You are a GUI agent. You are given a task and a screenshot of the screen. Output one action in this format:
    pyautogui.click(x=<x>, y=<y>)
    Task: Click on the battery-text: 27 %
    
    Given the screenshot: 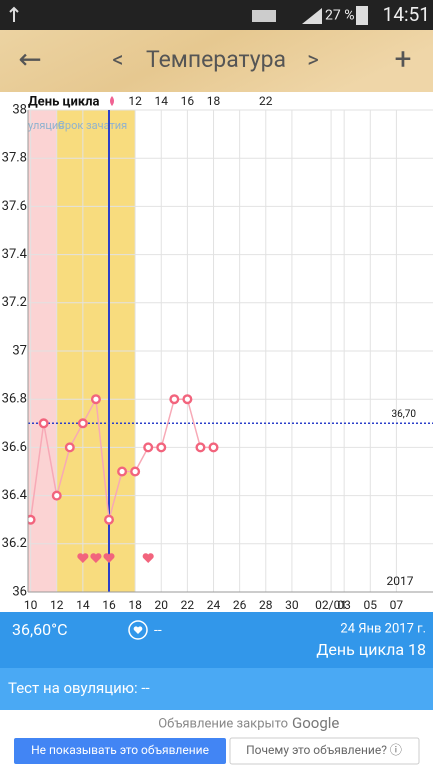 What is the action you would take?
    pyautogui.click(x=339, y=16)
    